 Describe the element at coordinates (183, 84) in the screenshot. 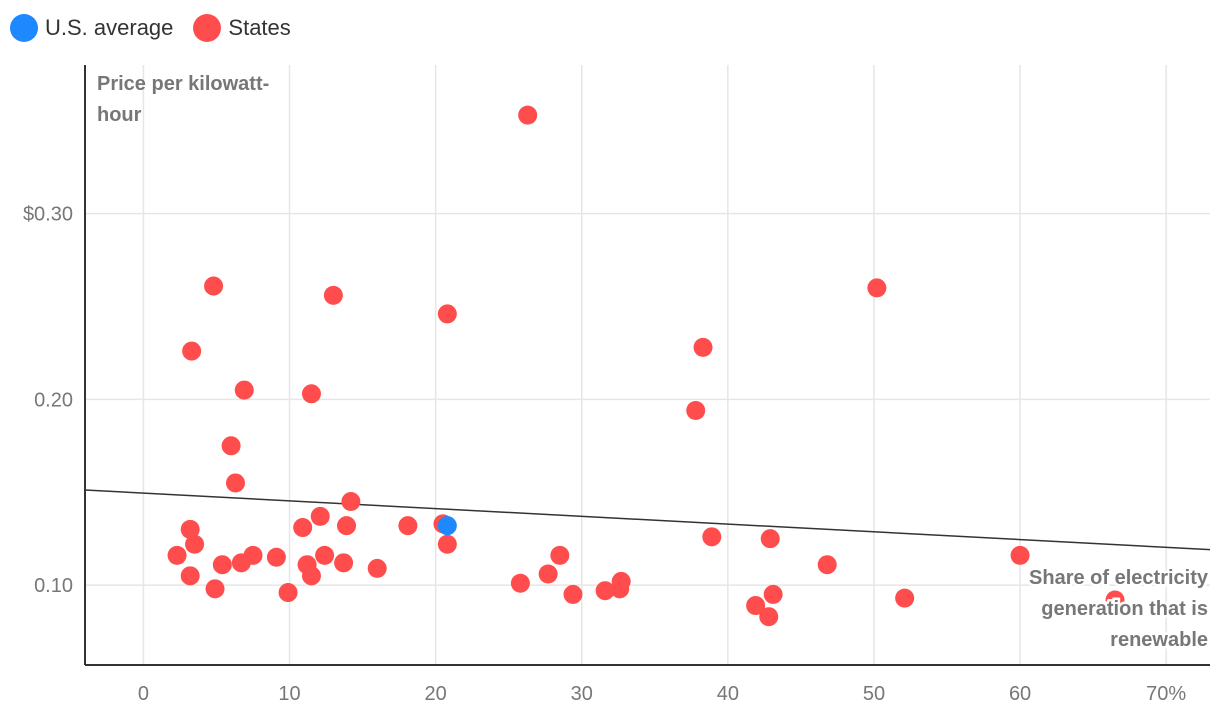

I see `y-axis-title: Price per kilowatt-` at that location.